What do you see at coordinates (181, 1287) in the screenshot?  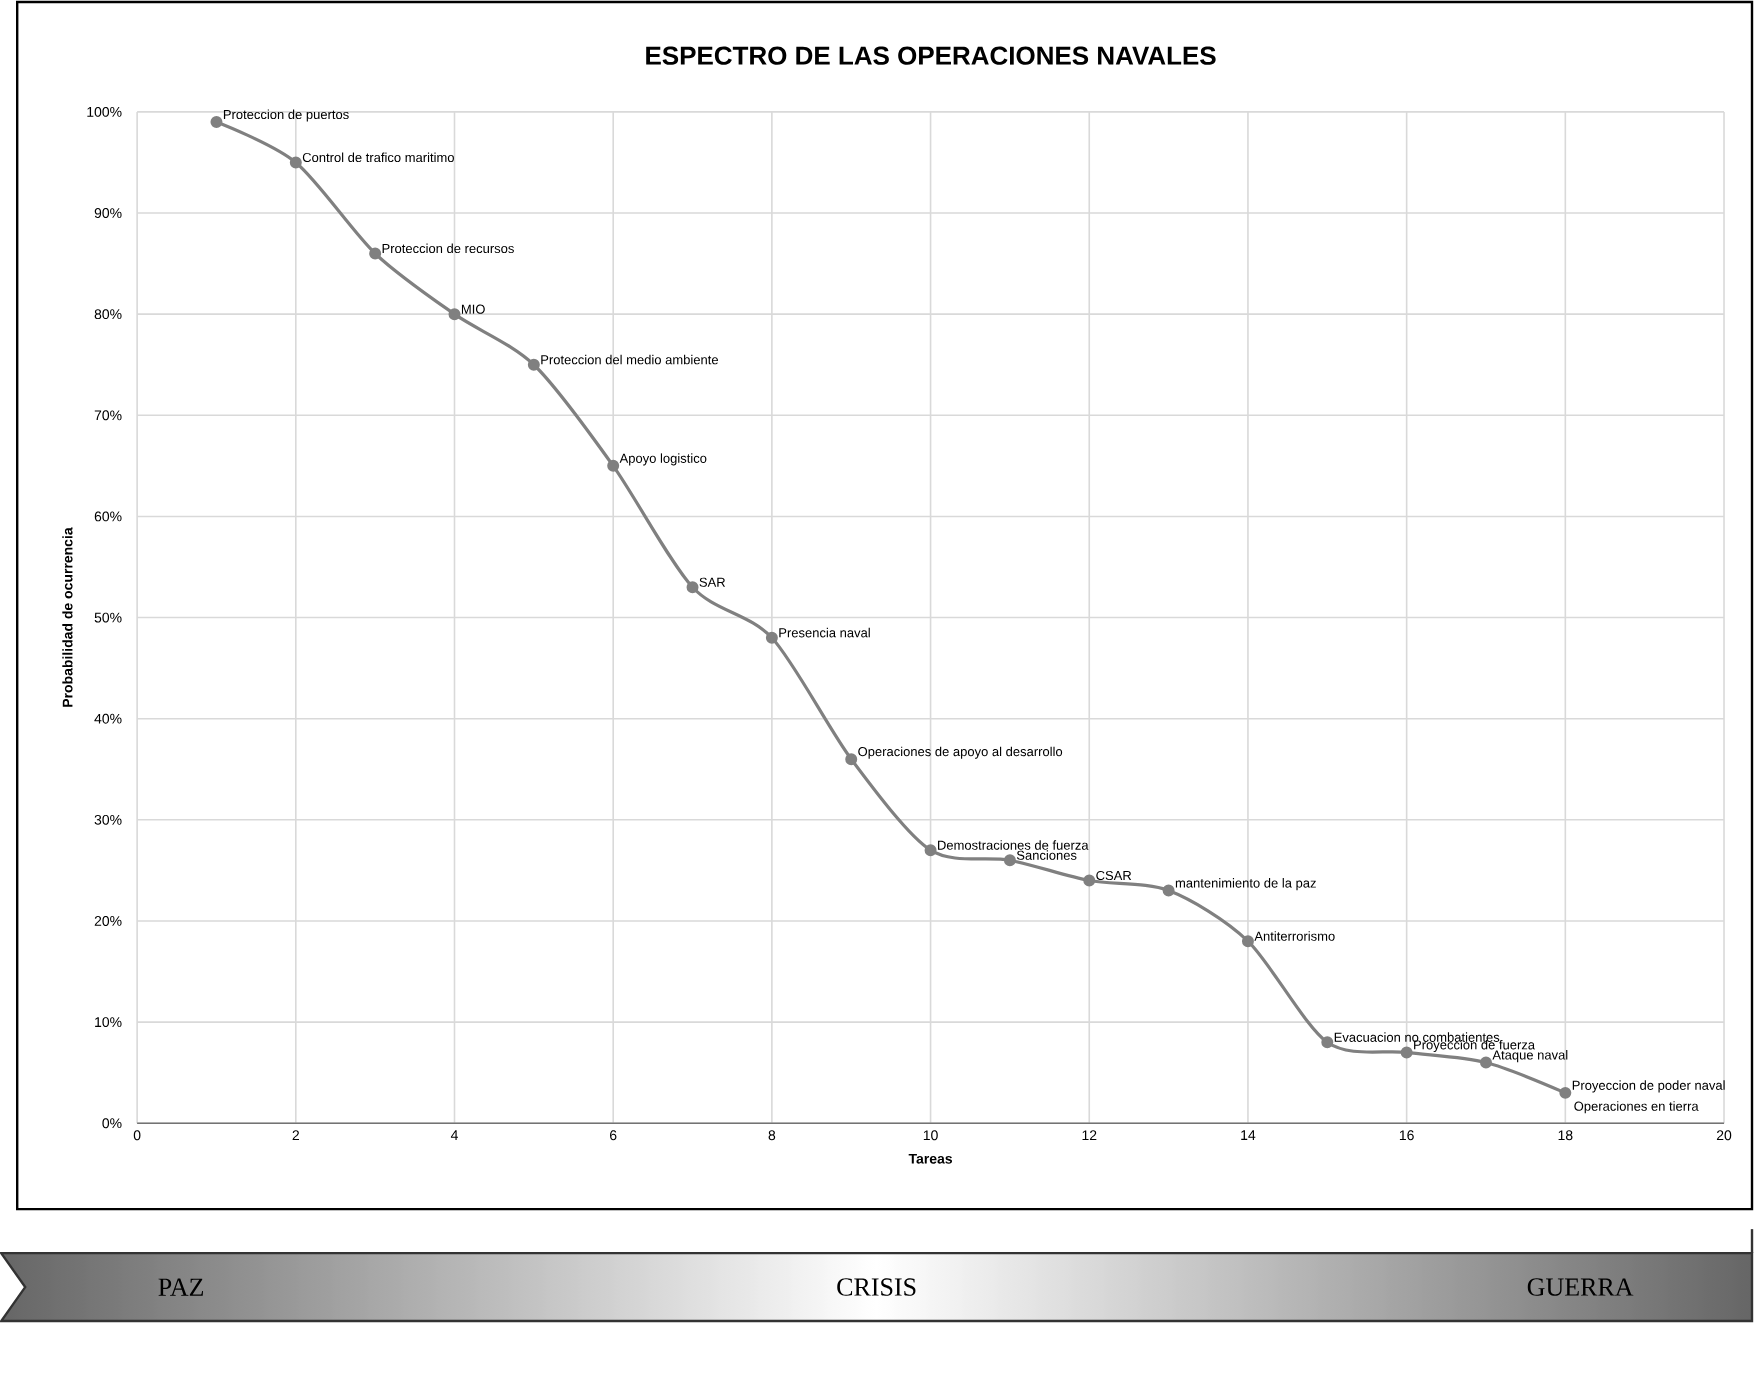 I see `text: PAZ` at bounding box center [181, 1287].